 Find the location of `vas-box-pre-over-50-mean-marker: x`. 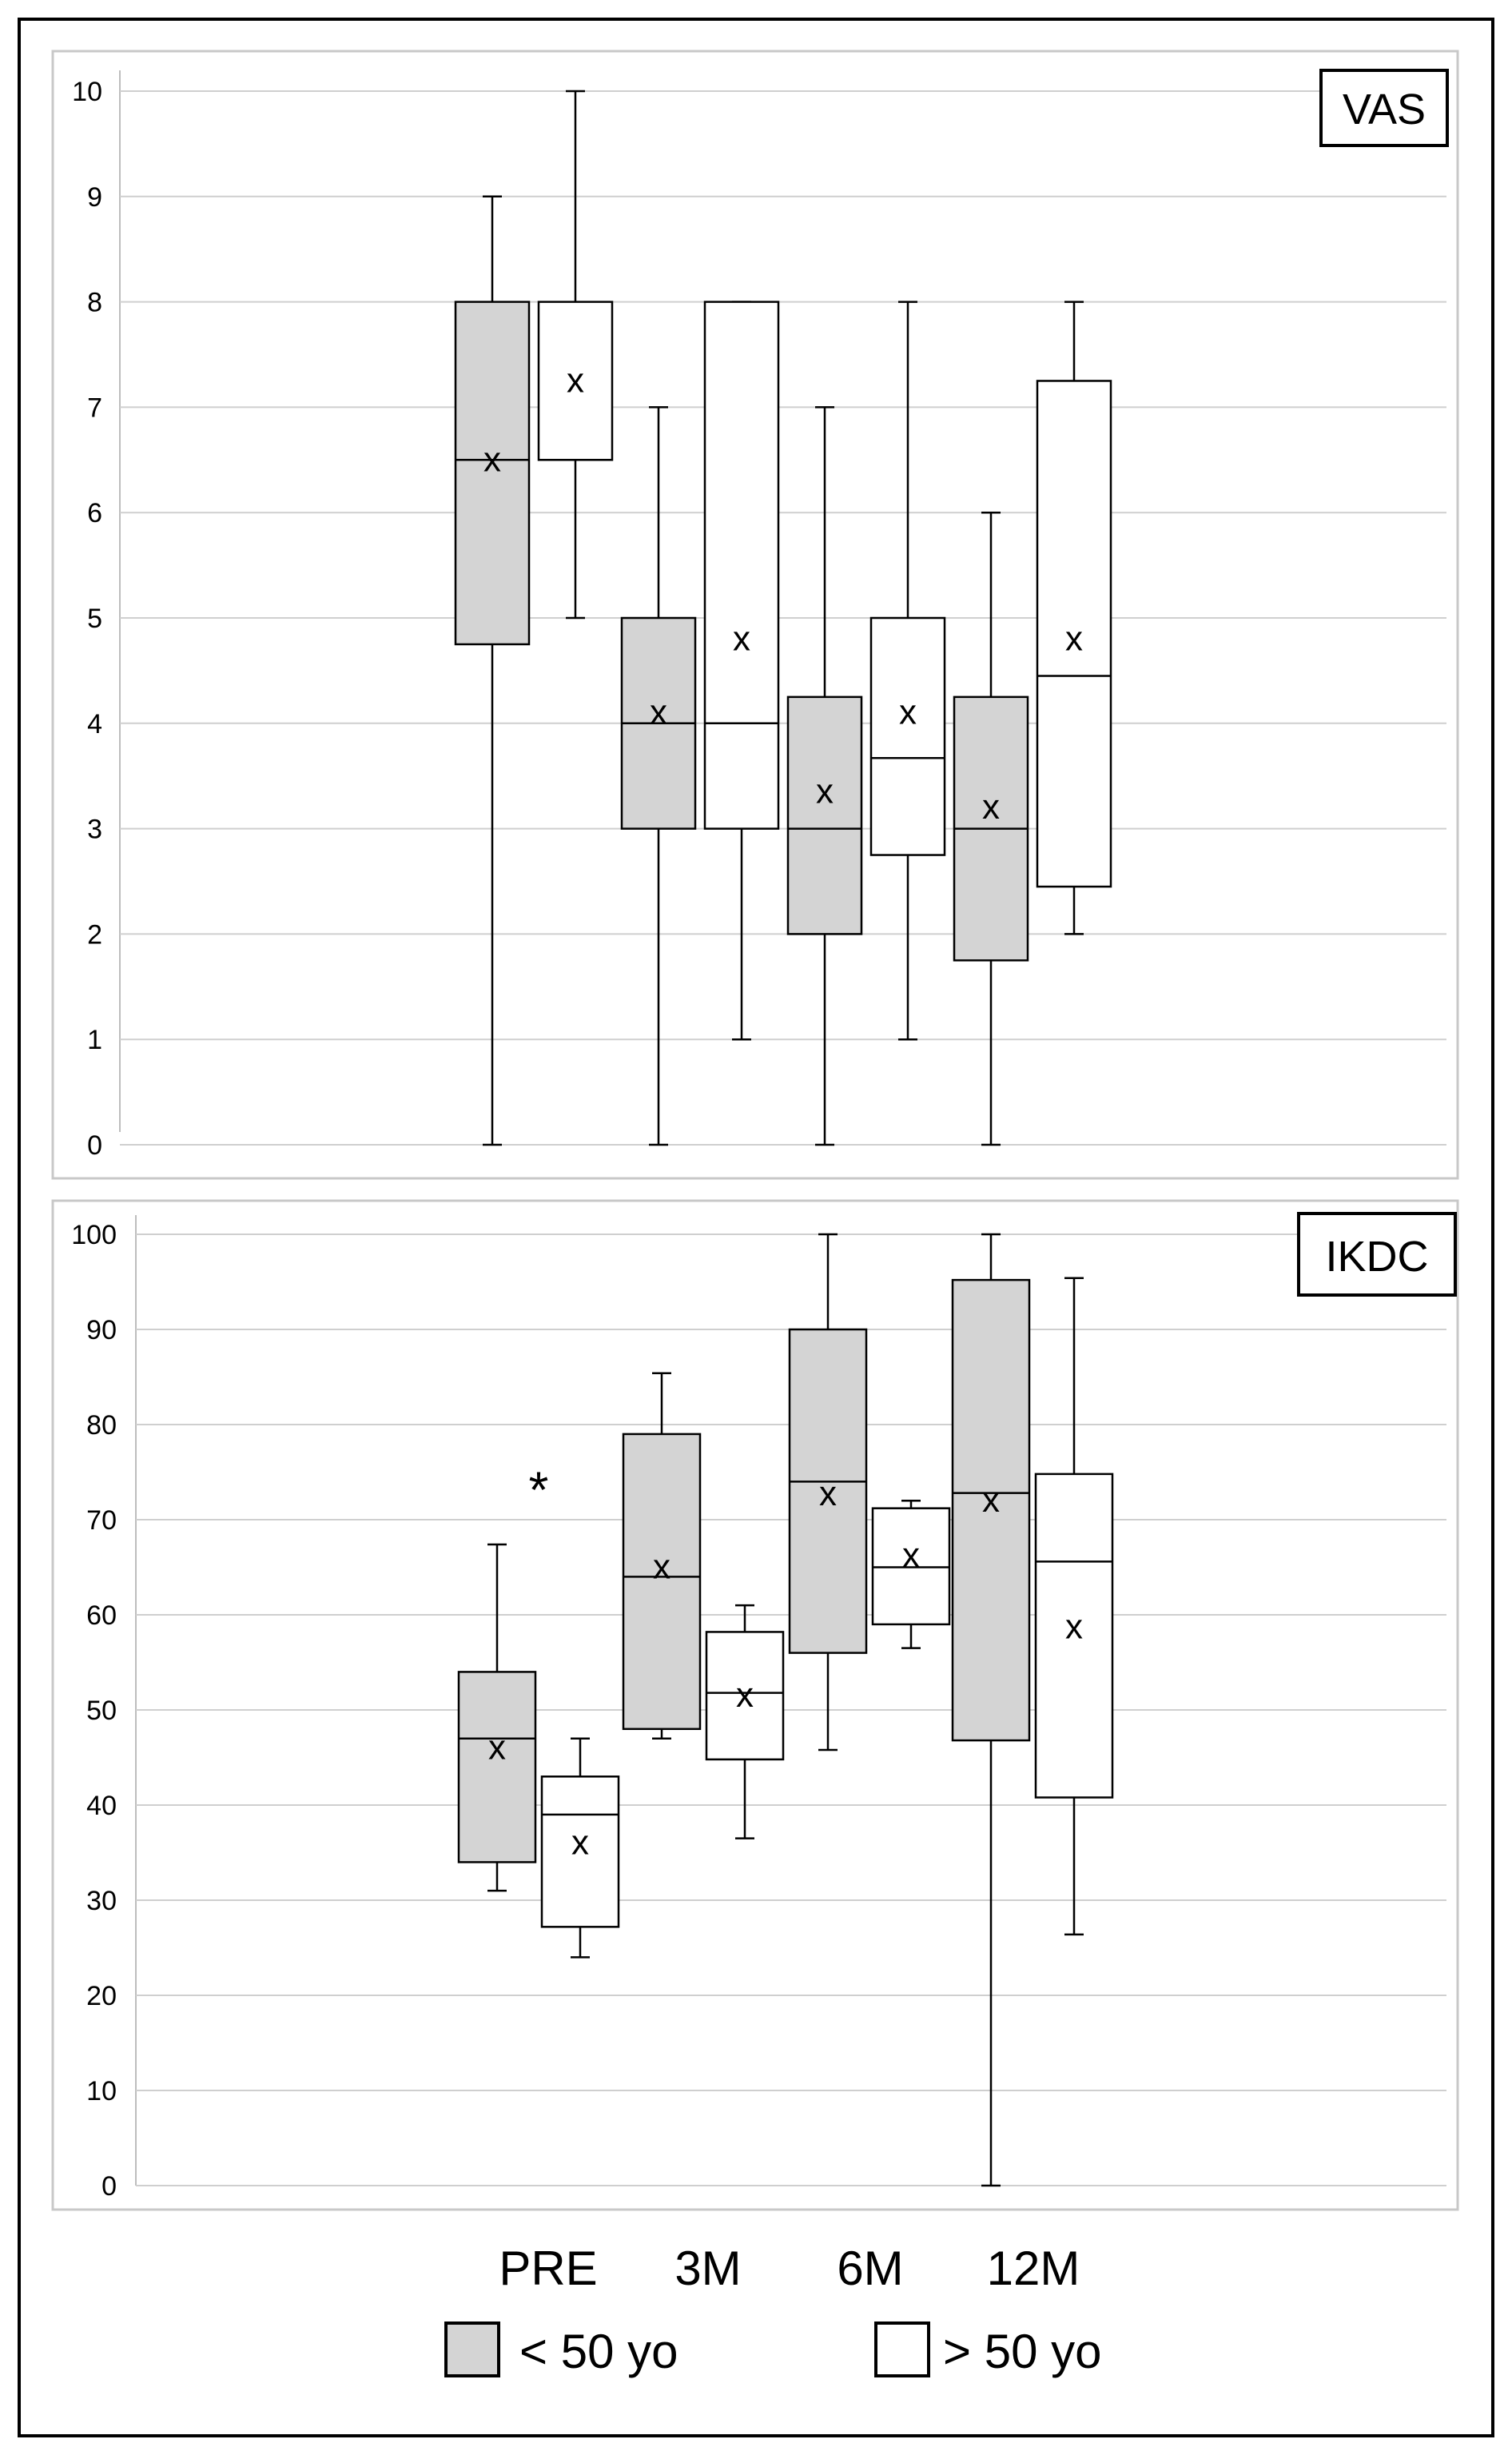

vas-box-pre-over-50-mean-marker: x is located at coordinates (575, 380).